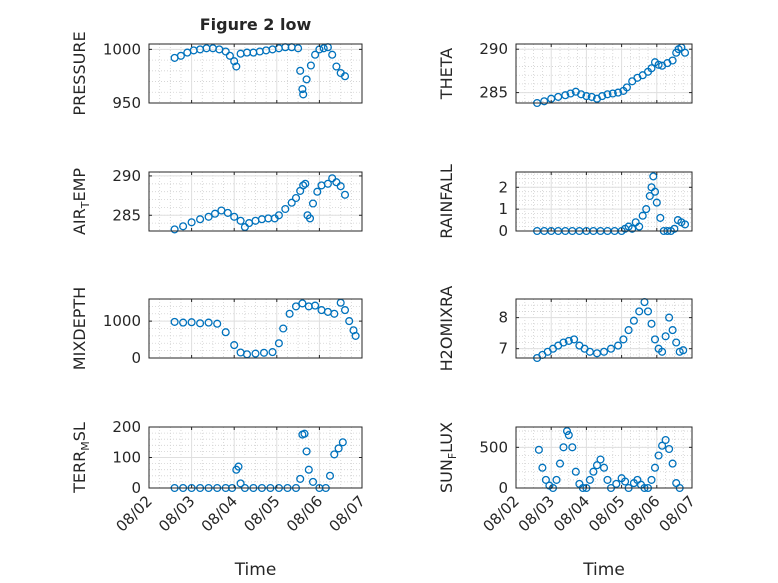 The image size is (778, 583). What do you see at coordinates (493, 49) in the screenshot?
I see `y-tick-label: 290` at bounding box center [493, 49].